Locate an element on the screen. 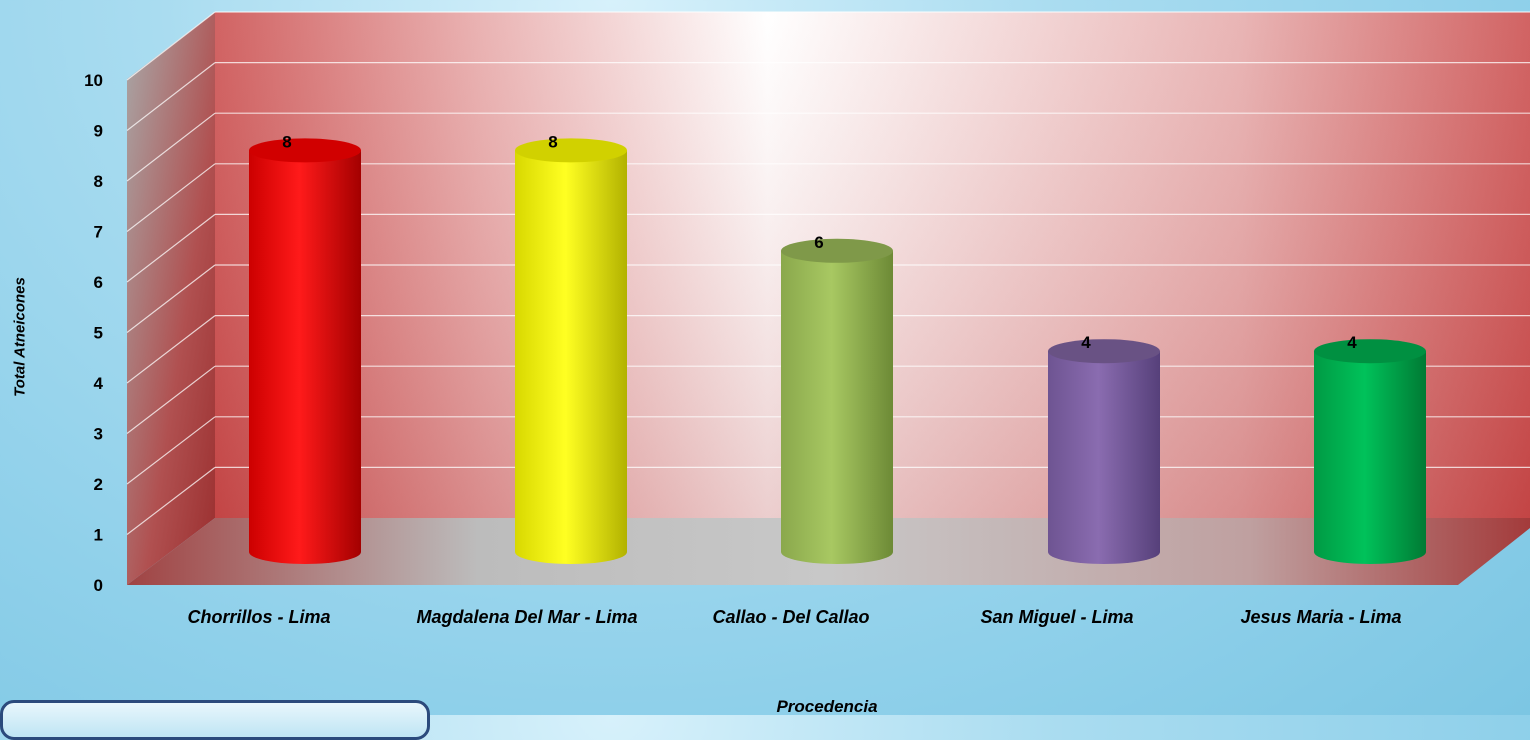 This screenshot has width=1530, height=740. y-tick-label: 8 is located at coordinates (98, 181).